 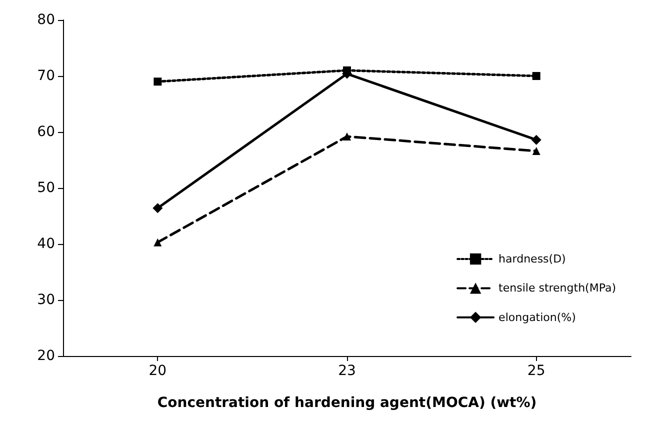 I want to click on y-tick-label: 30, so click(x=46, y=300).